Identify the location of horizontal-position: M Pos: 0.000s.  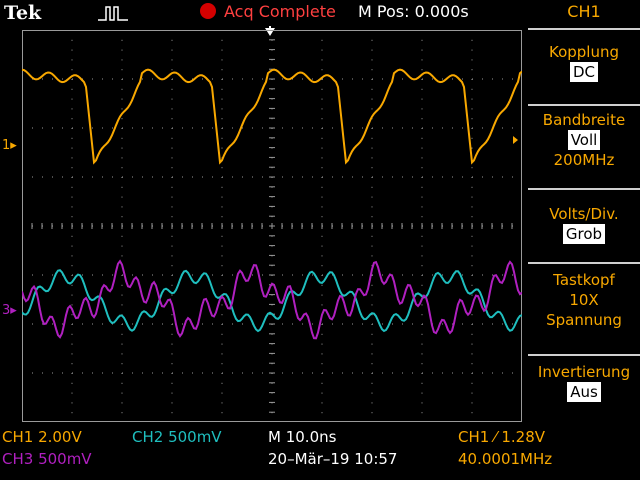
(413, 11).